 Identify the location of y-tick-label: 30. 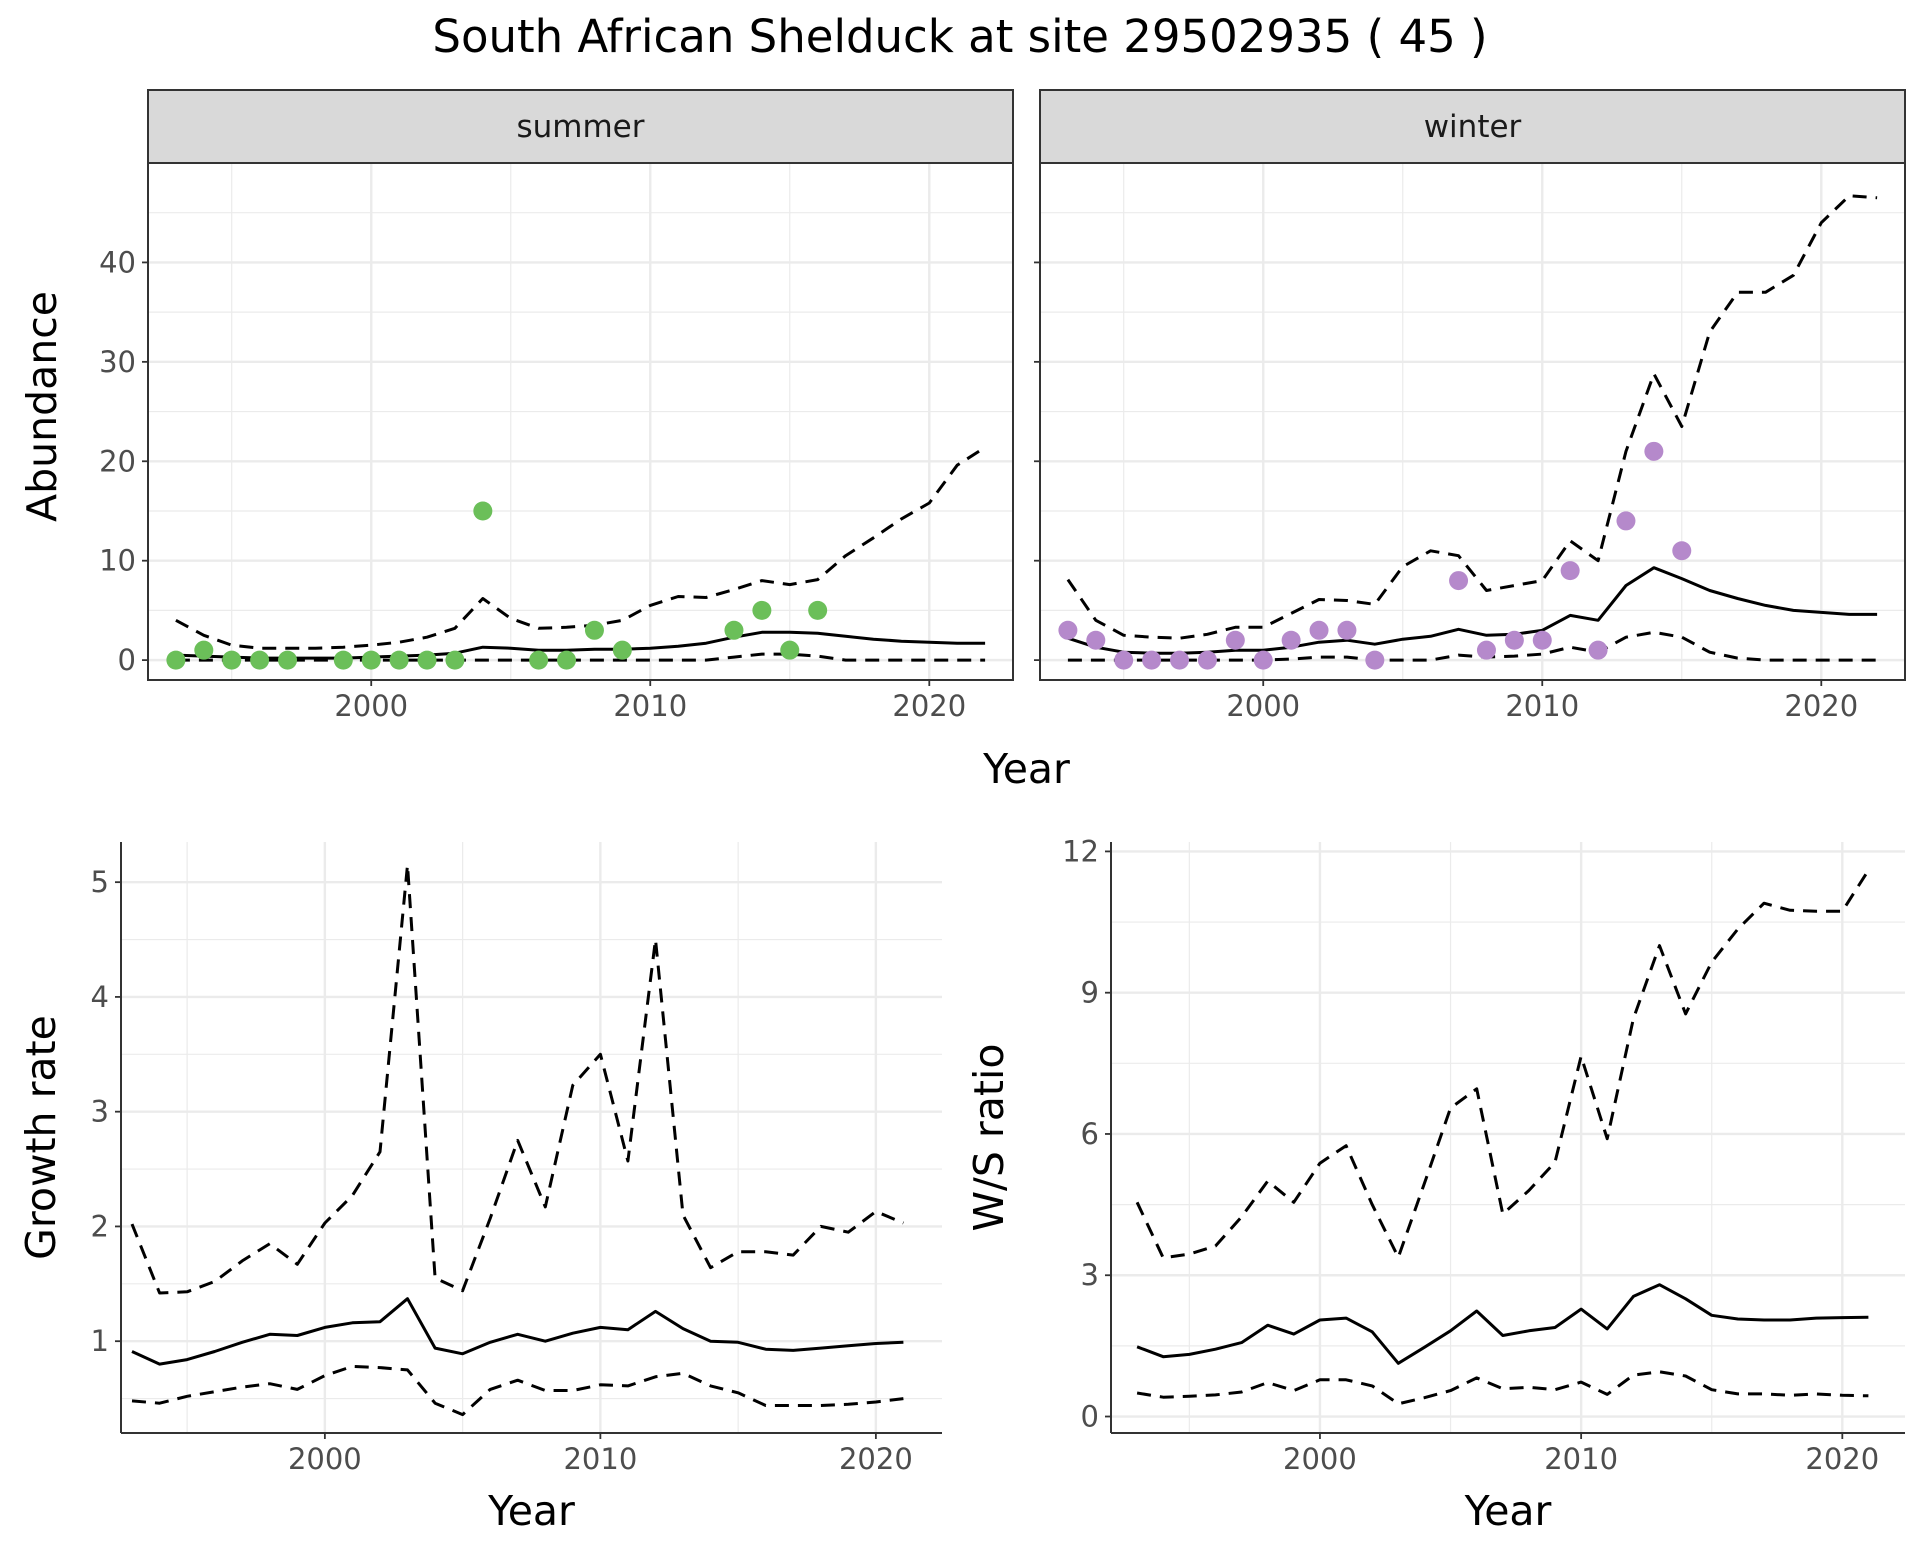
(117, 362).